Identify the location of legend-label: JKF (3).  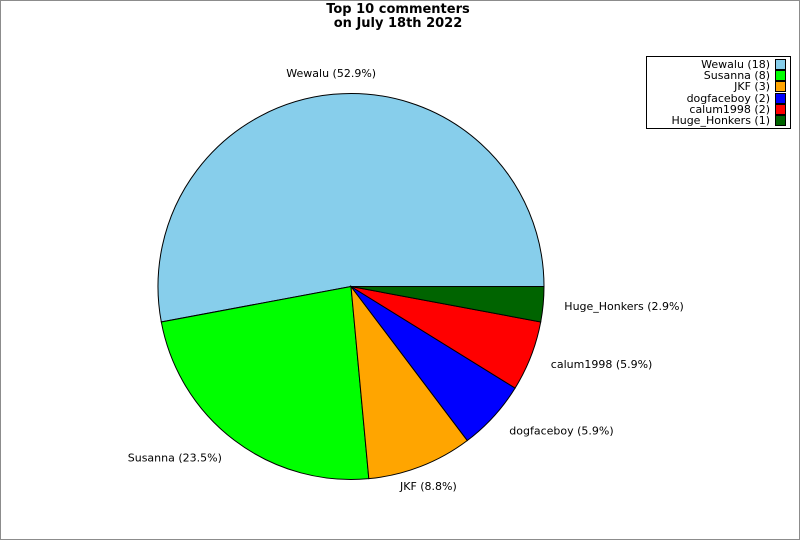
(752, 87).